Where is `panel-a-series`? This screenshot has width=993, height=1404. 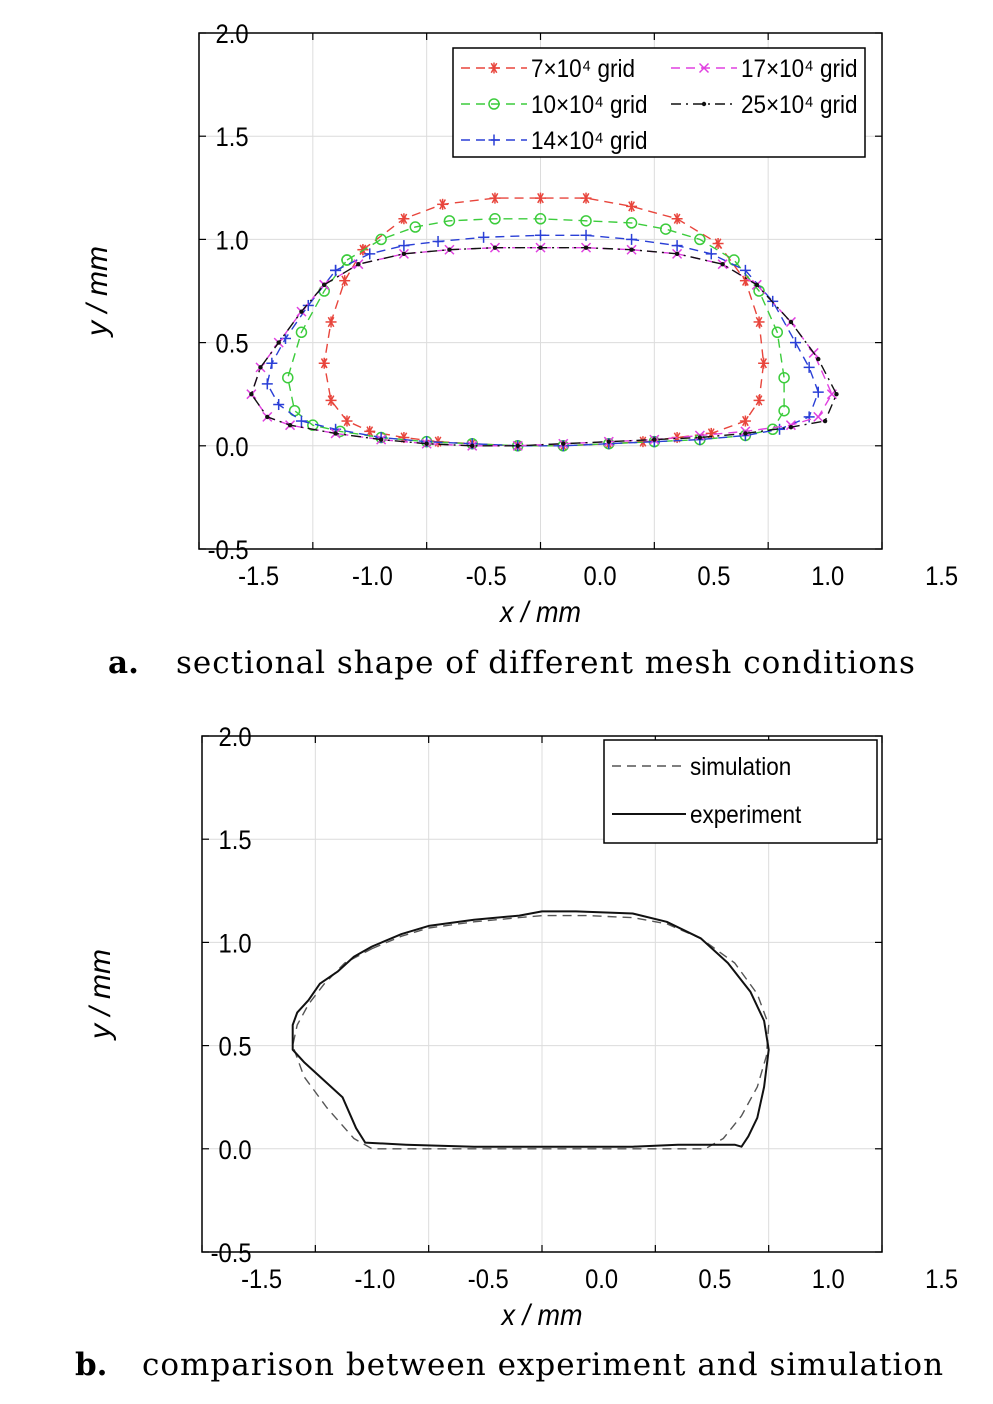 panel-a-series is located at coordinates (542, 322).